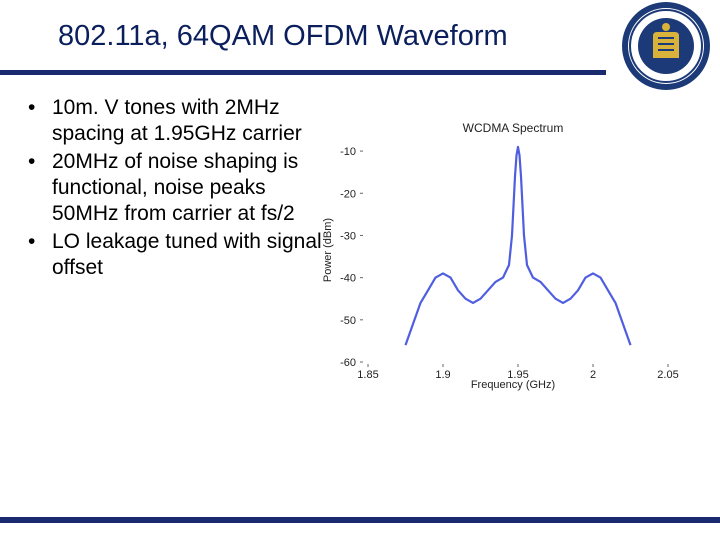 Image resolution: width=720 pixels, height=540 pixels. I want to click on y-tick-label: -10, so click(348, 152).